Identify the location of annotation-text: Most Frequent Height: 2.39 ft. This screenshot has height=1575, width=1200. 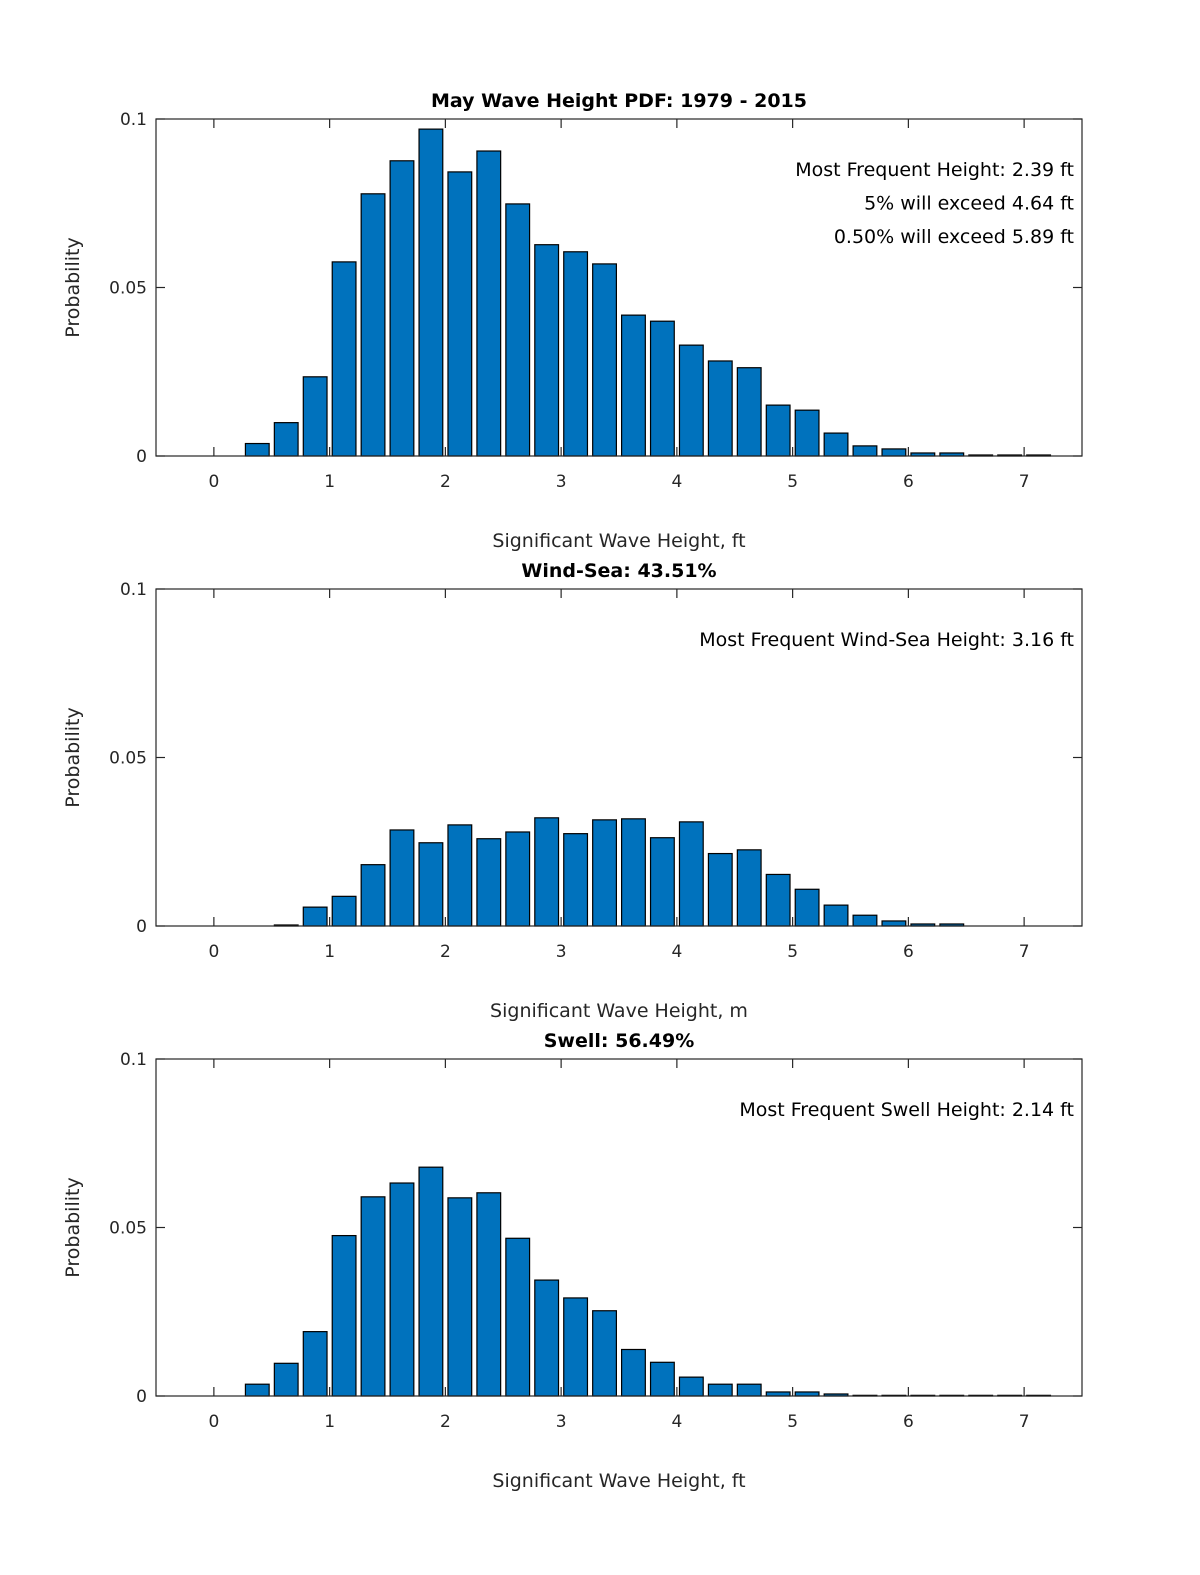
(934, 170).